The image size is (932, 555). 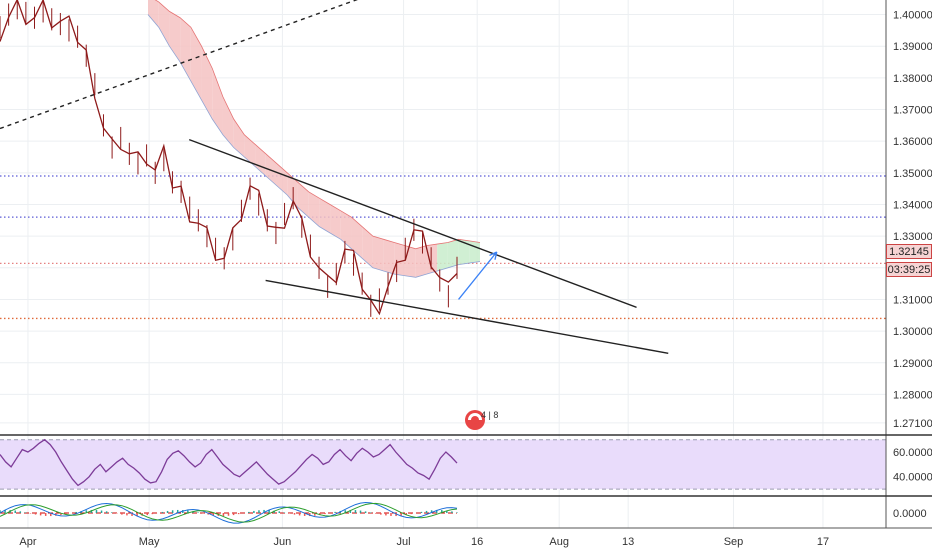 I want to click on y-tick-label: 1.28000, so click(x=912, y=395).